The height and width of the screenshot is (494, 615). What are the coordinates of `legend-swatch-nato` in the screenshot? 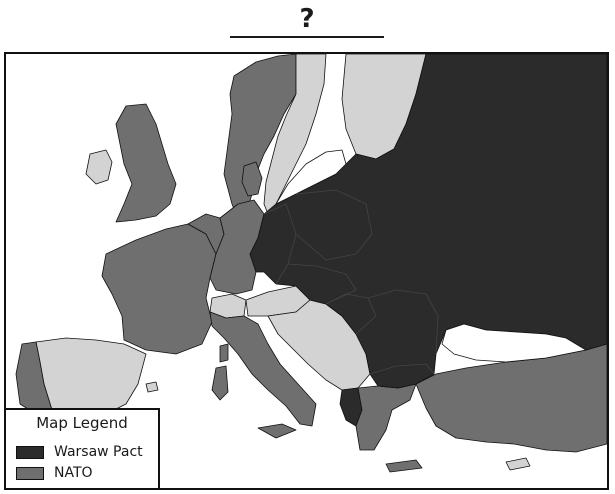 It's located at (30, 473).